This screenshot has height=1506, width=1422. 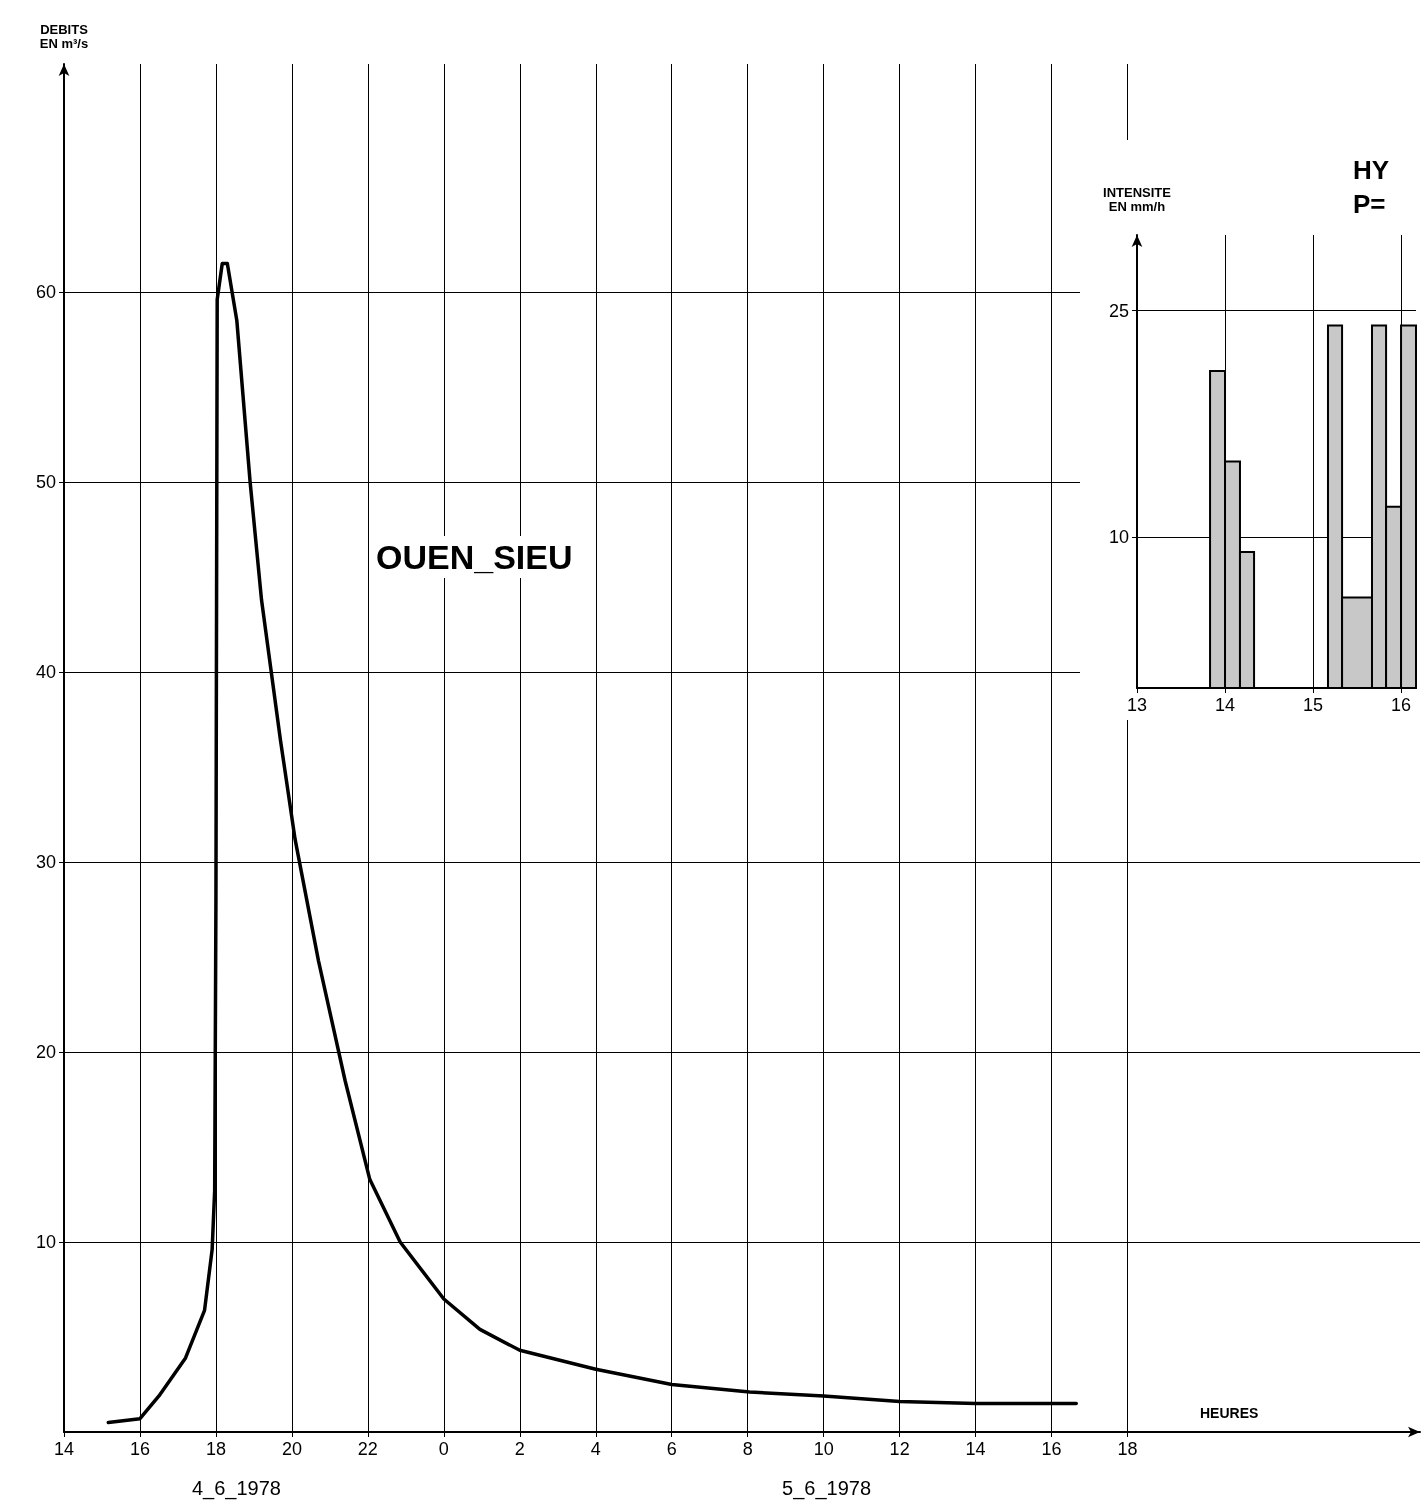 What do you see at coordinates (1137, 705) in the screenshot?
I see `x-tick-label: 13` at bounding box center [1137, 705].